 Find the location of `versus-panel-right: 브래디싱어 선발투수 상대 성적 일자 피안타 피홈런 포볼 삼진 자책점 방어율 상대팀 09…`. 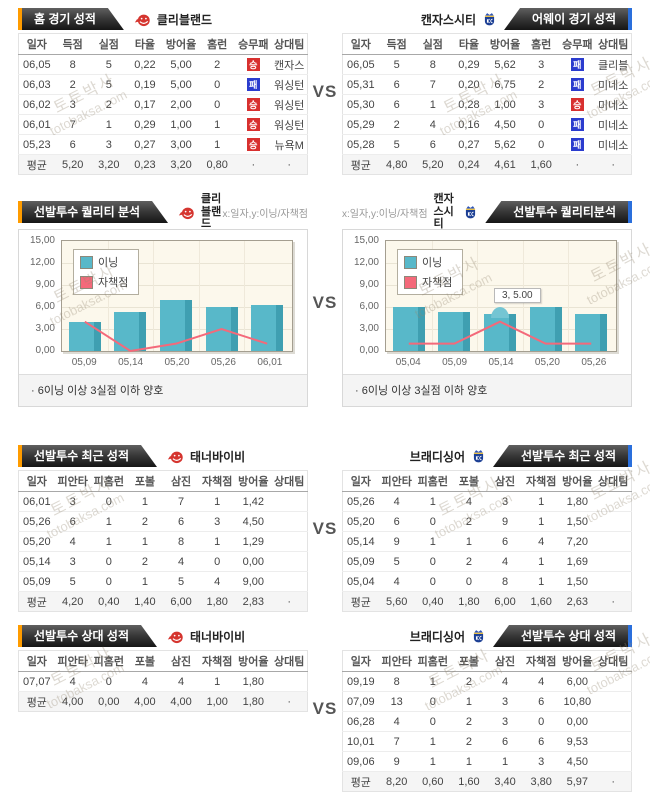

versus-panel-right: 브래디싱어 선발투수 상대 성적 일자 피안타 피홈런 포볼 삼진 자책점 방어율 상대팀 09… is located at coordinates (487, 708).